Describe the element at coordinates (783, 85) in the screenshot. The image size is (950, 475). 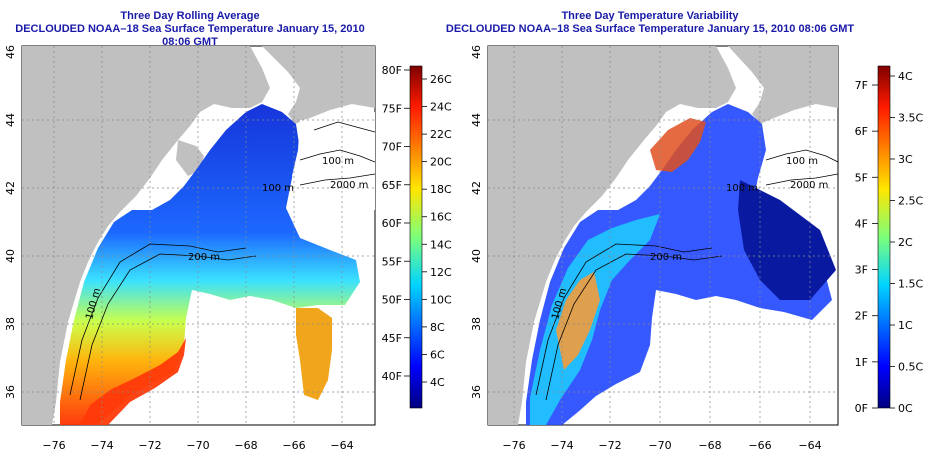
I see `right-land-nova-scotia` at that location.